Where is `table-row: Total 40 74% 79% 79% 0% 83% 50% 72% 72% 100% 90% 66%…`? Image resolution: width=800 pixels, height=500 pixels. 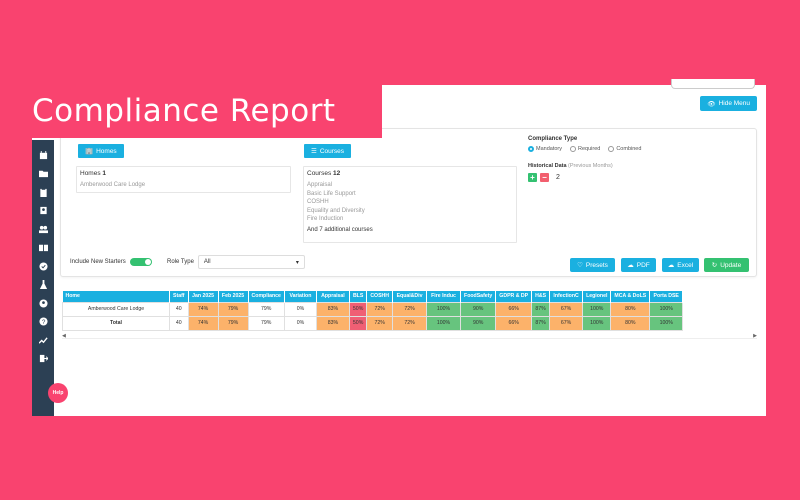 table-row: Total 40 74% 79% 79% 0% 83% 50% 72% 72% 100% 90% 66%… is located at coordinates (373, 323).